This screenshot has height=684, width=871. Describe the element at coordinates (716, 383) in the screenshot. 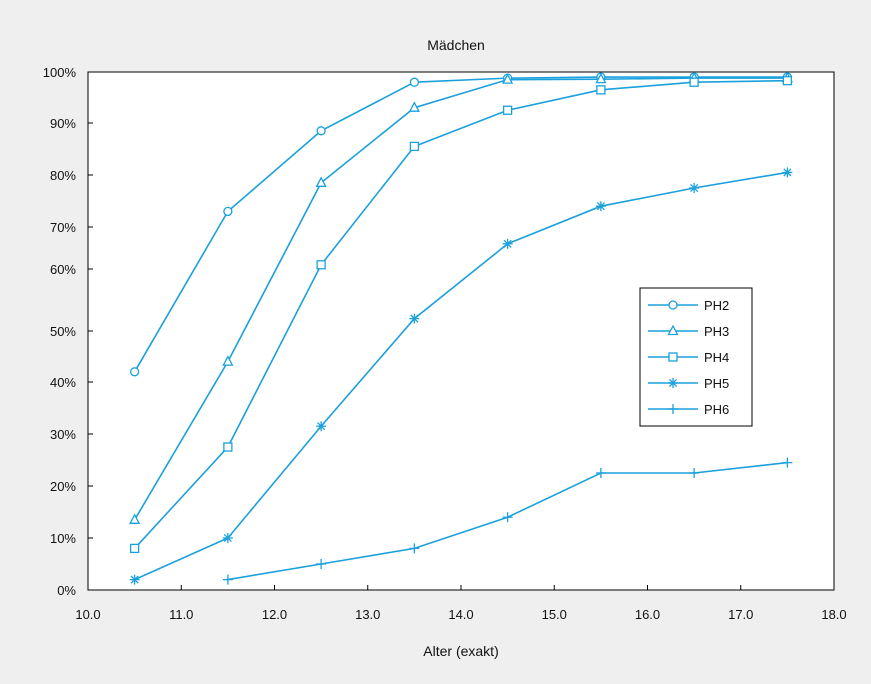

I see `legend-label: PH5` at that location.